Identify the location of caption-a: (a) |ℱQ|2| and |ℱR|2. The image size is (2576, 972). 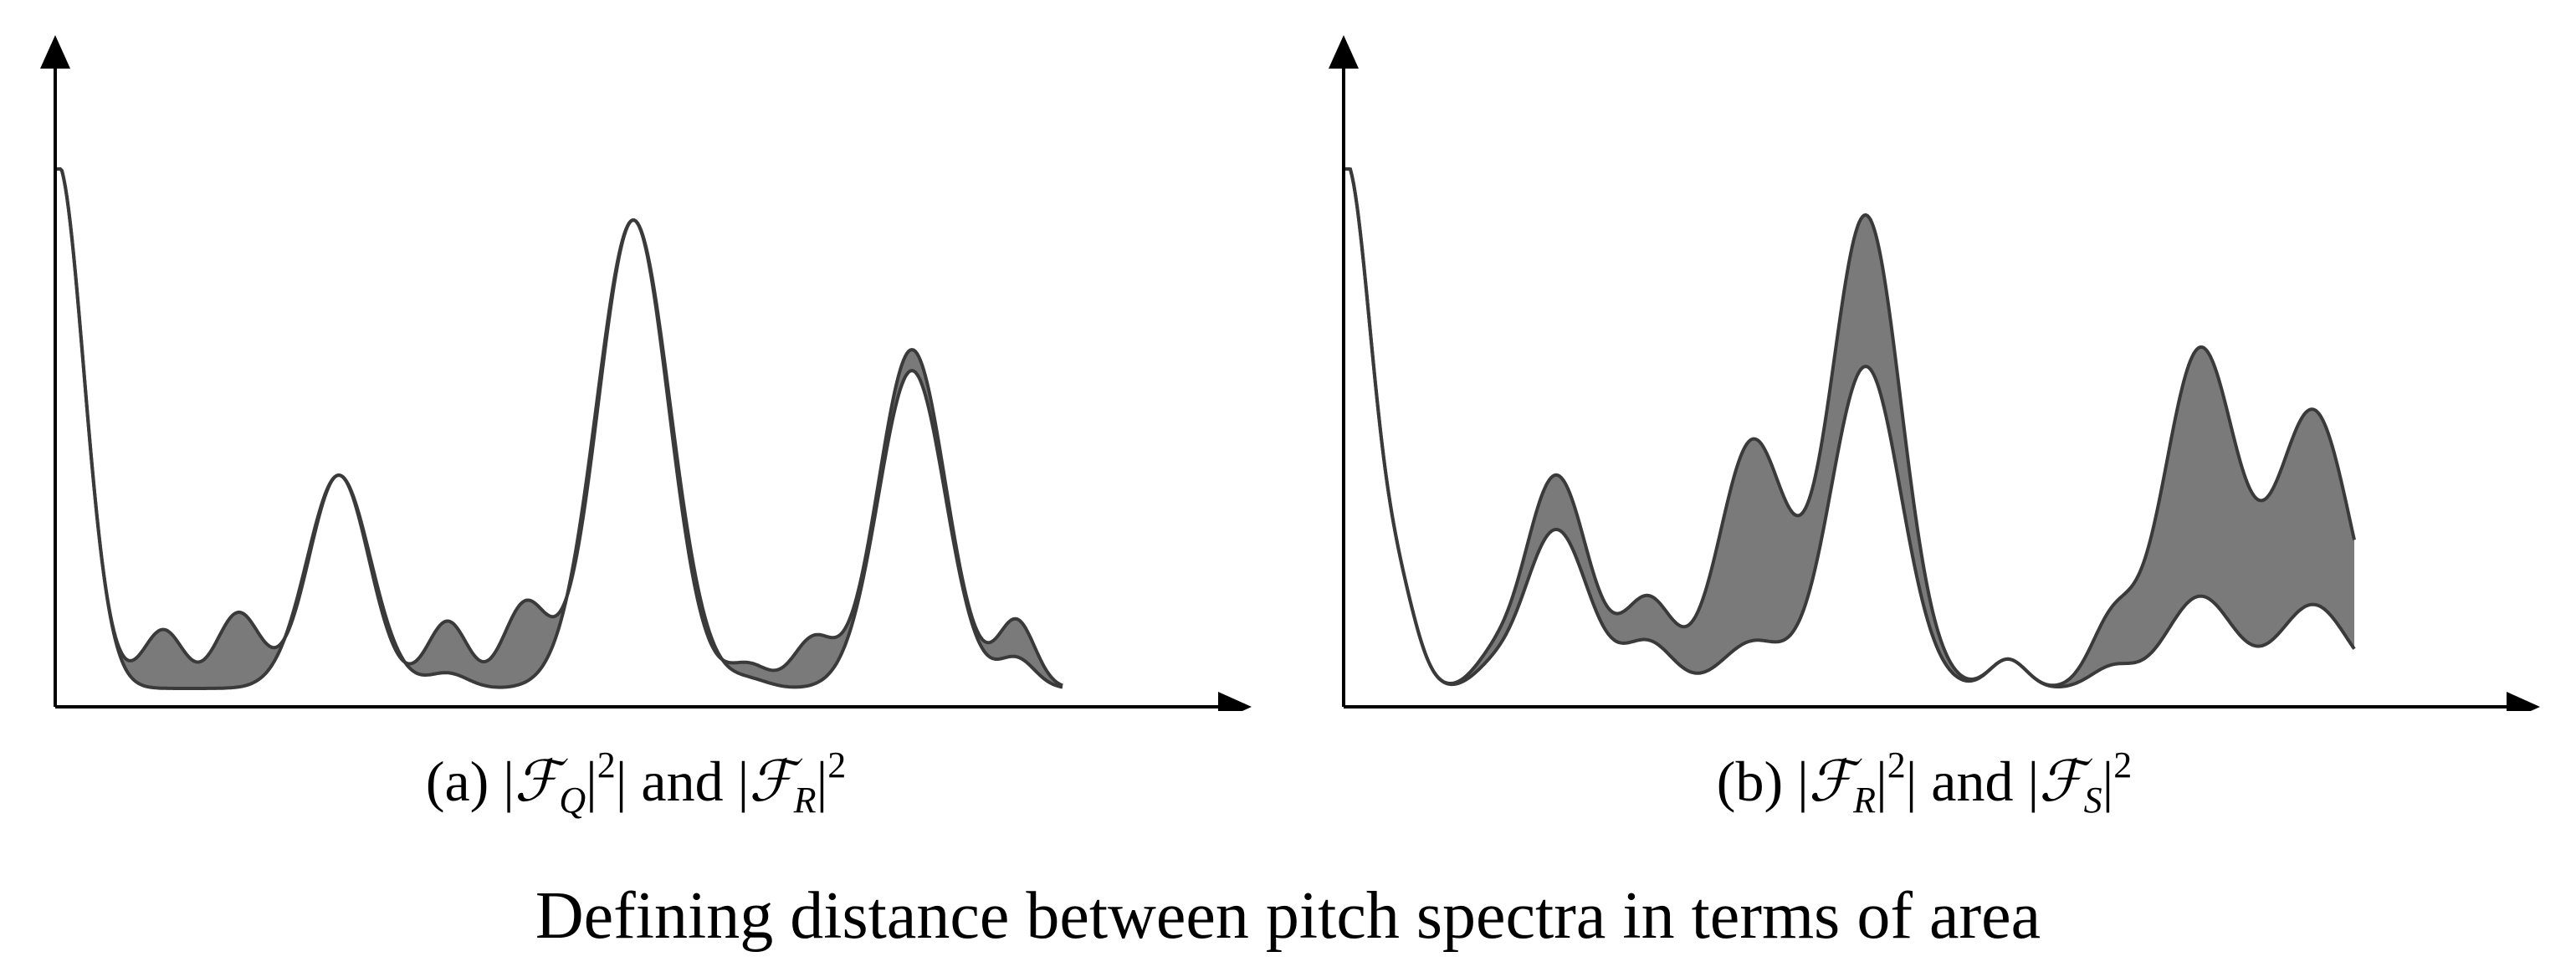
(636, 783).